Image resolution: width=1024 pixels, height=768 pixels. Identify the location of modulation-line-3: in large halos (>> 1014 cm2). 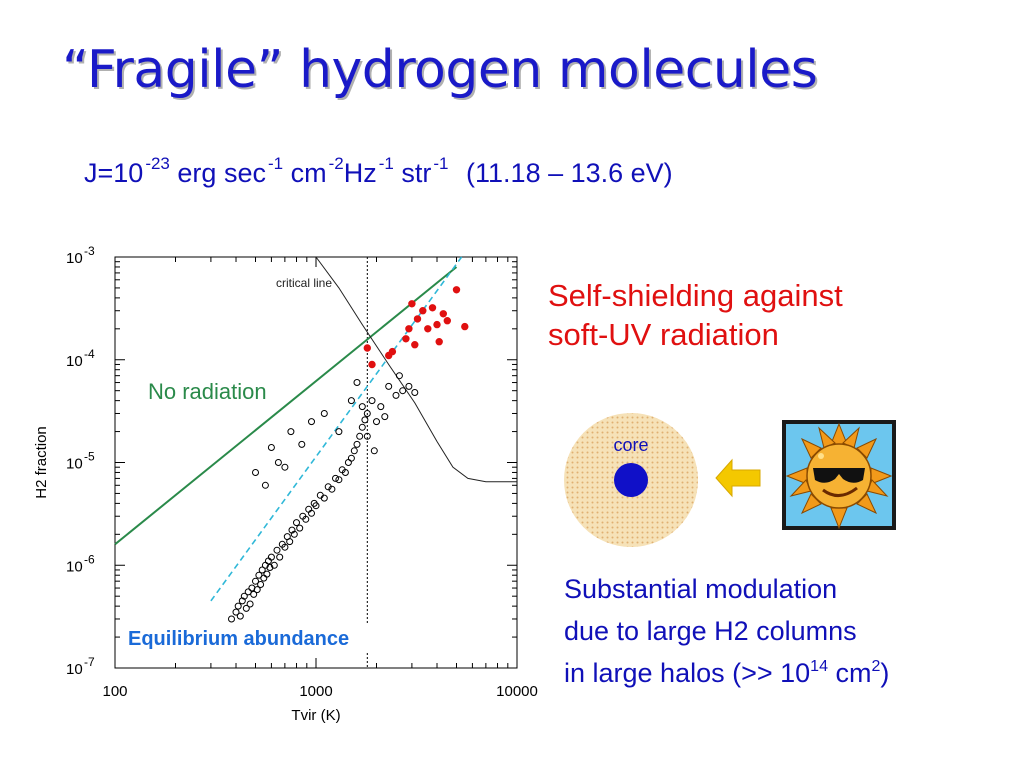
(726, 673).